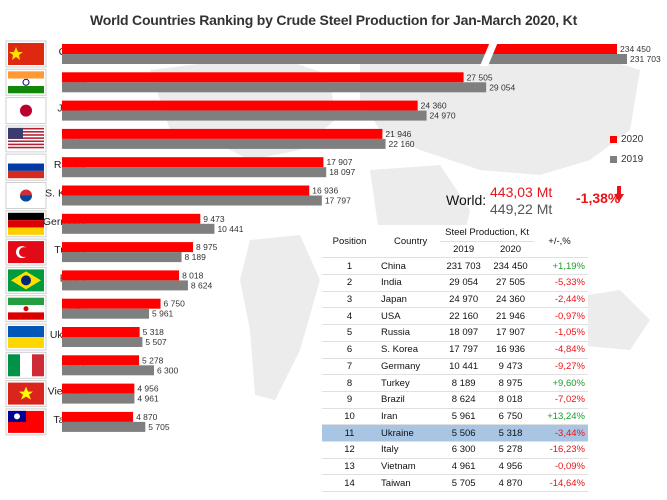  Describe the element at coordinates (464, 333) in the screenshot. I see `value-2019-cell: 18 097` at that location.